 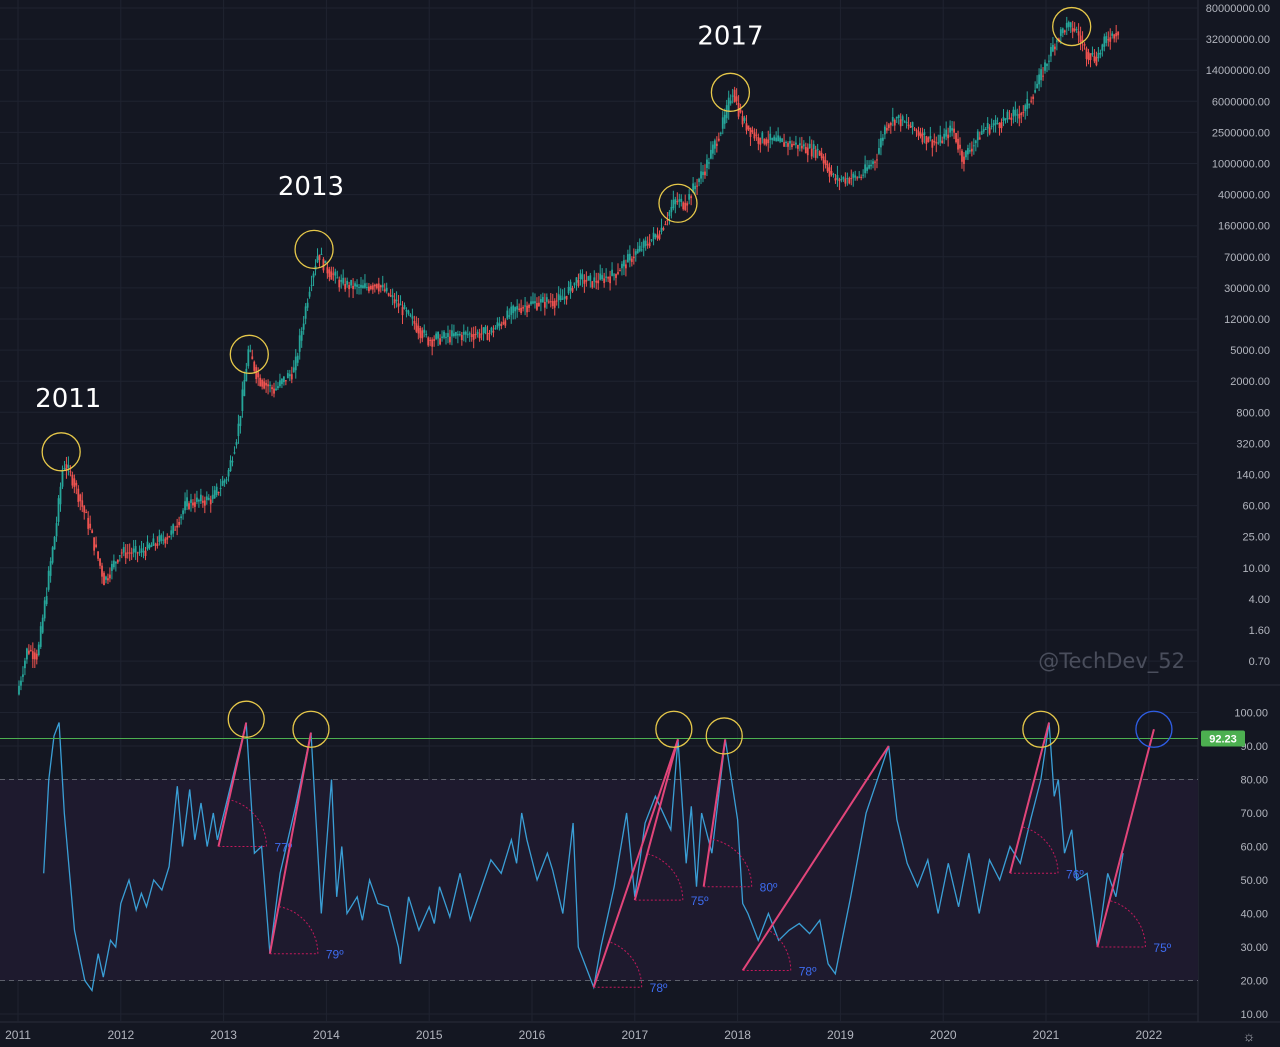 I want to click on threshold-badge-label: 92.23, so click(x=1223, y=740).